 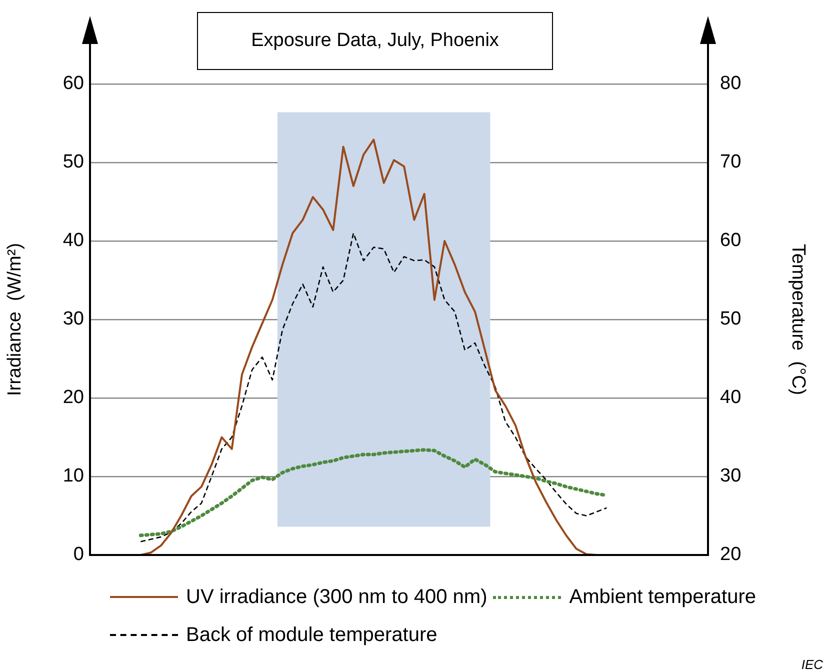 What do you see at coordinates (731, 555) in the screenshot?
I see `y2-tick-label: 20` at bounding box center [731, 555].